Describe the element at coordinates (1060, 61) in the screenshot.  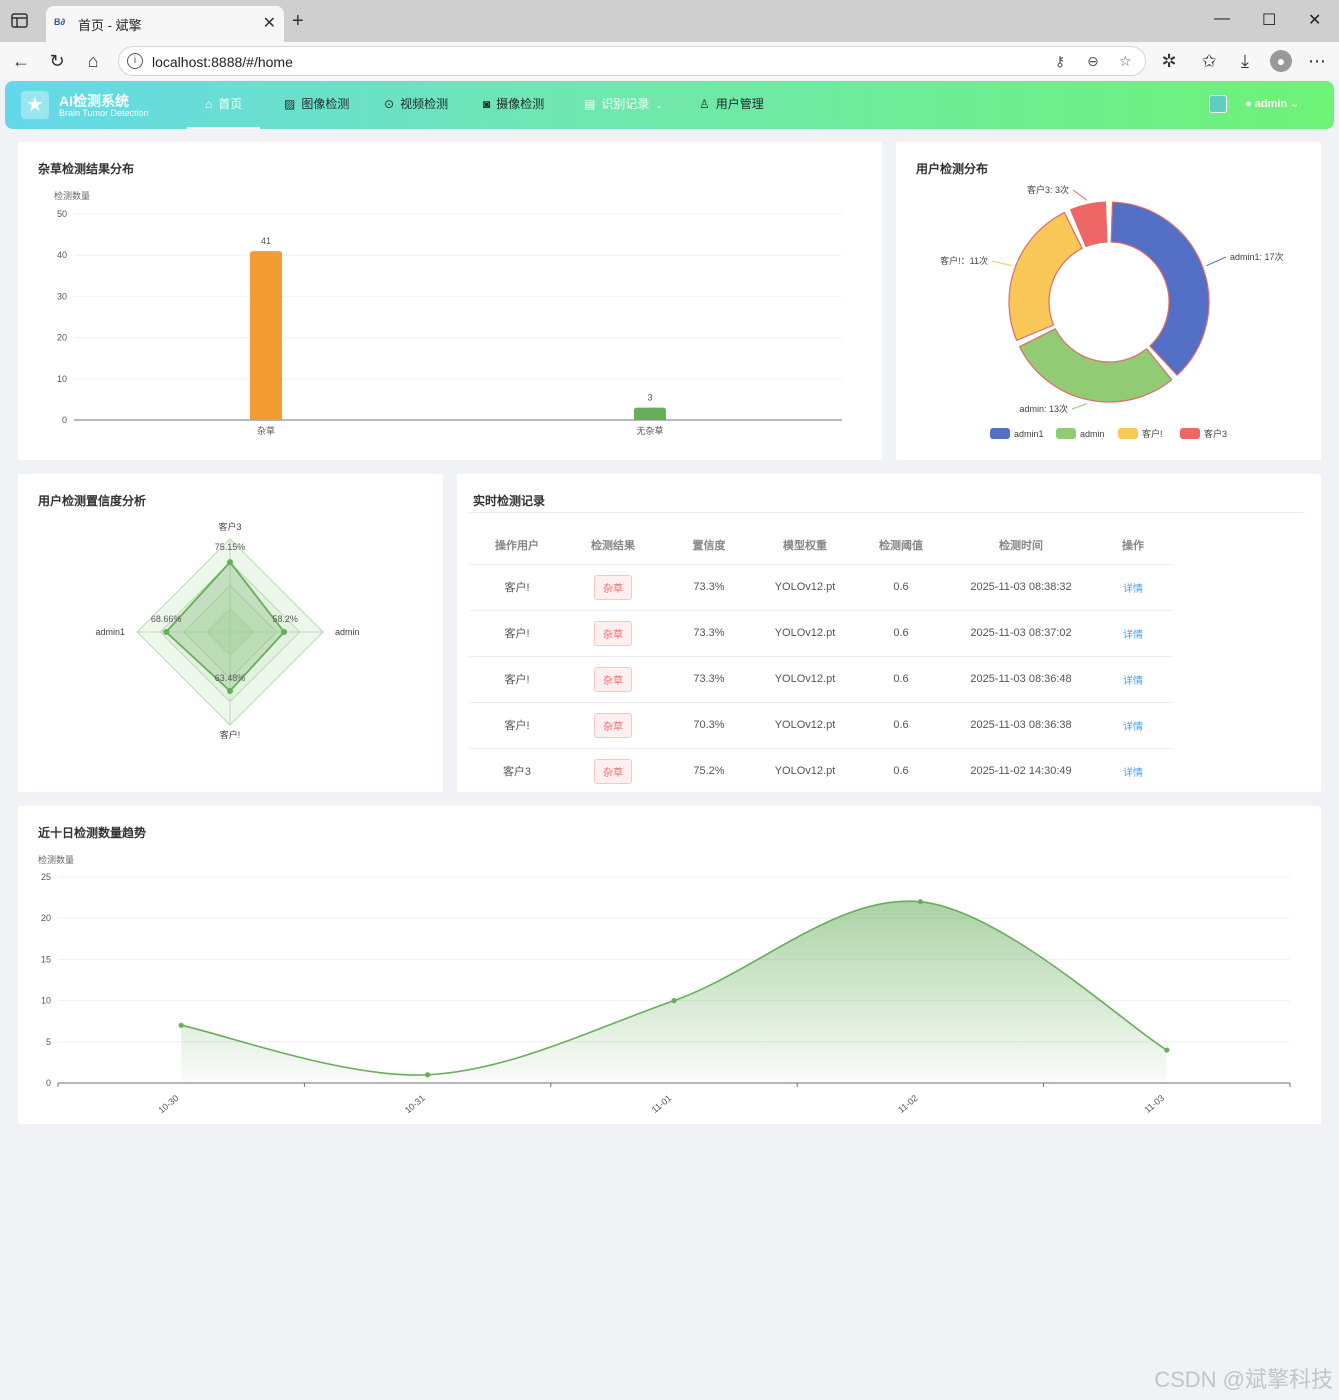
I see `key-icon: ⚷` at that location.